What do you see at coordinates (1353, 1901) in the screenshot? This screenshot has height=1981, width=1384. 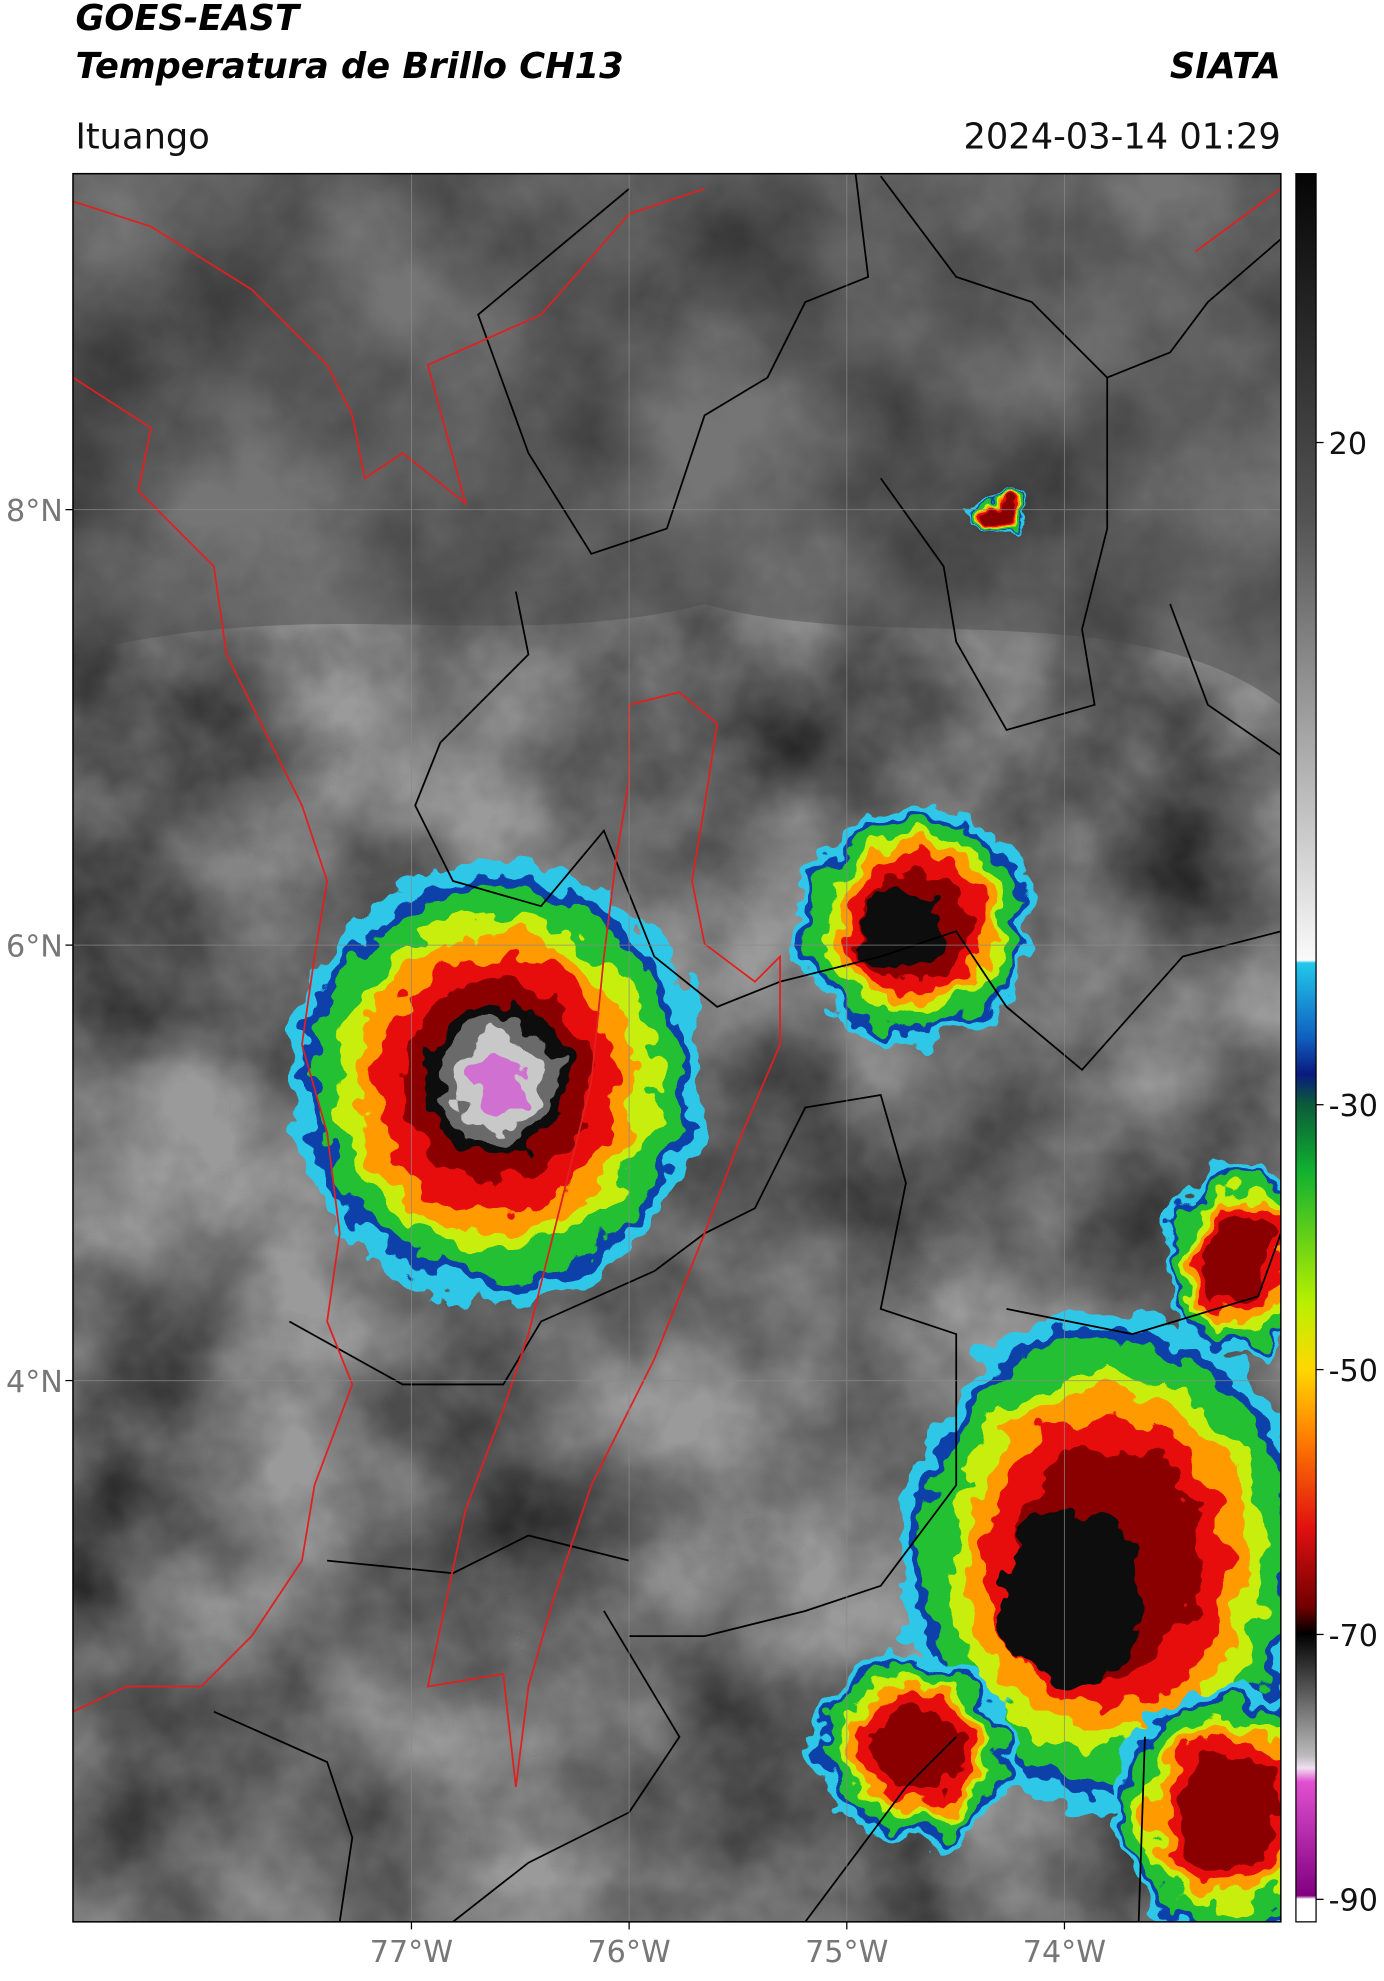 I see `colorbar-tick-label: -90` at bounding box center [1353, 1901].